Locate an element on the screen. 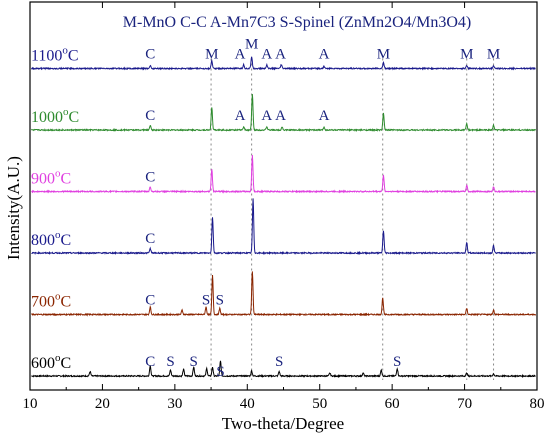 The image size is (550, 438). peak-label-1100-5: A is located at coordinates (266, 55).